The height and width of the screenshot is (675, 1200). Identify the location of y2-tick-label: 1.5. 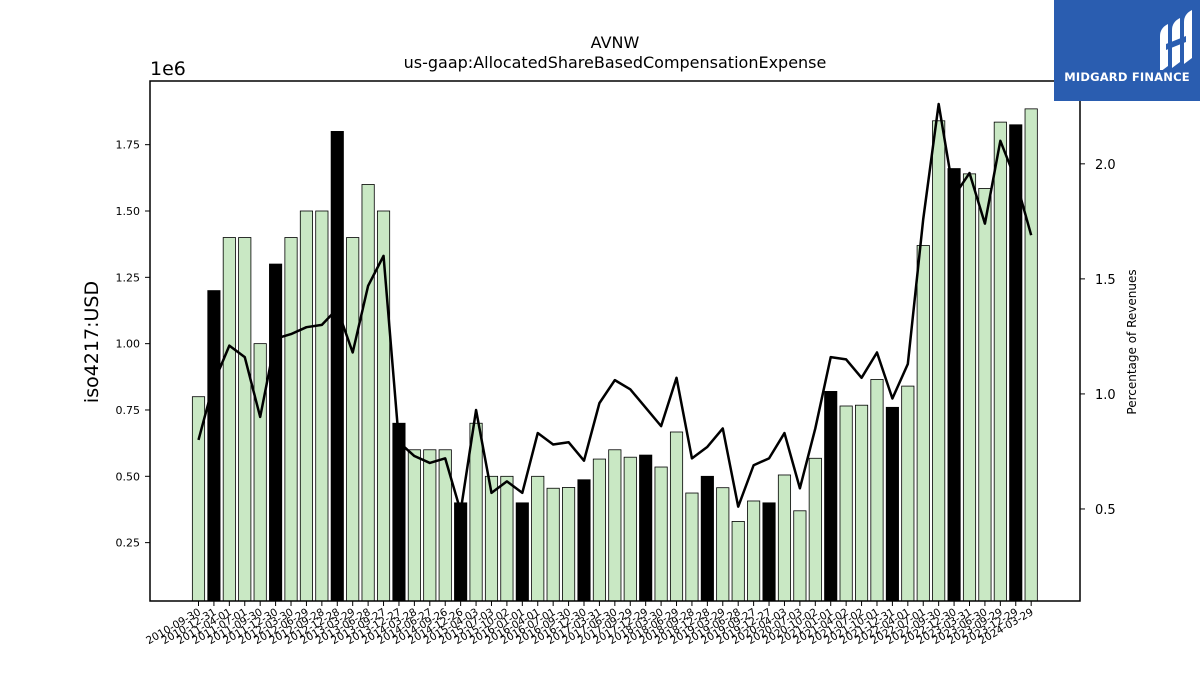
(1105, 280).